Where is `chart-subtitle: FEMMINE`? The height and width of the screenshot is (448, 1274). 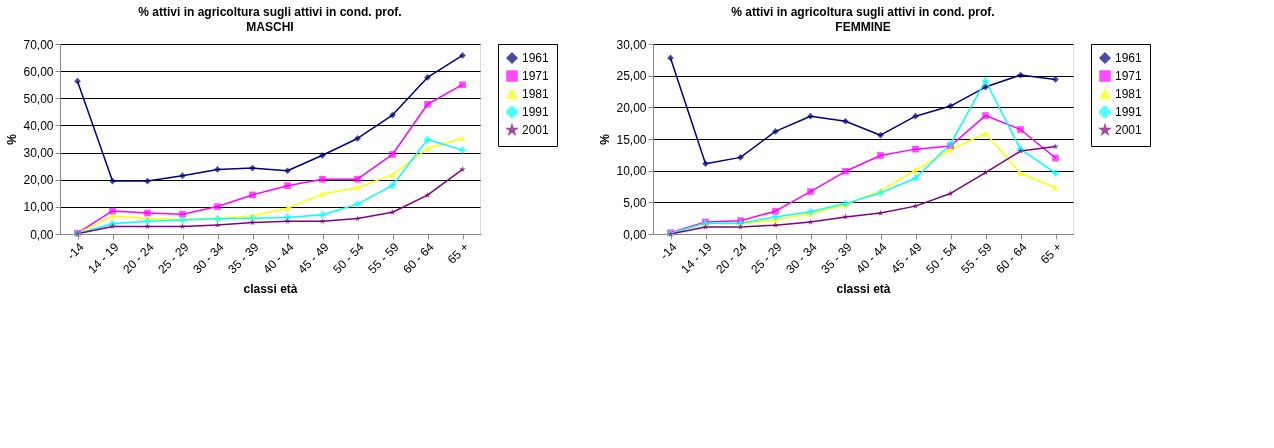
chart-subtitle: FEMMINE is located at coordinates (863, 27).